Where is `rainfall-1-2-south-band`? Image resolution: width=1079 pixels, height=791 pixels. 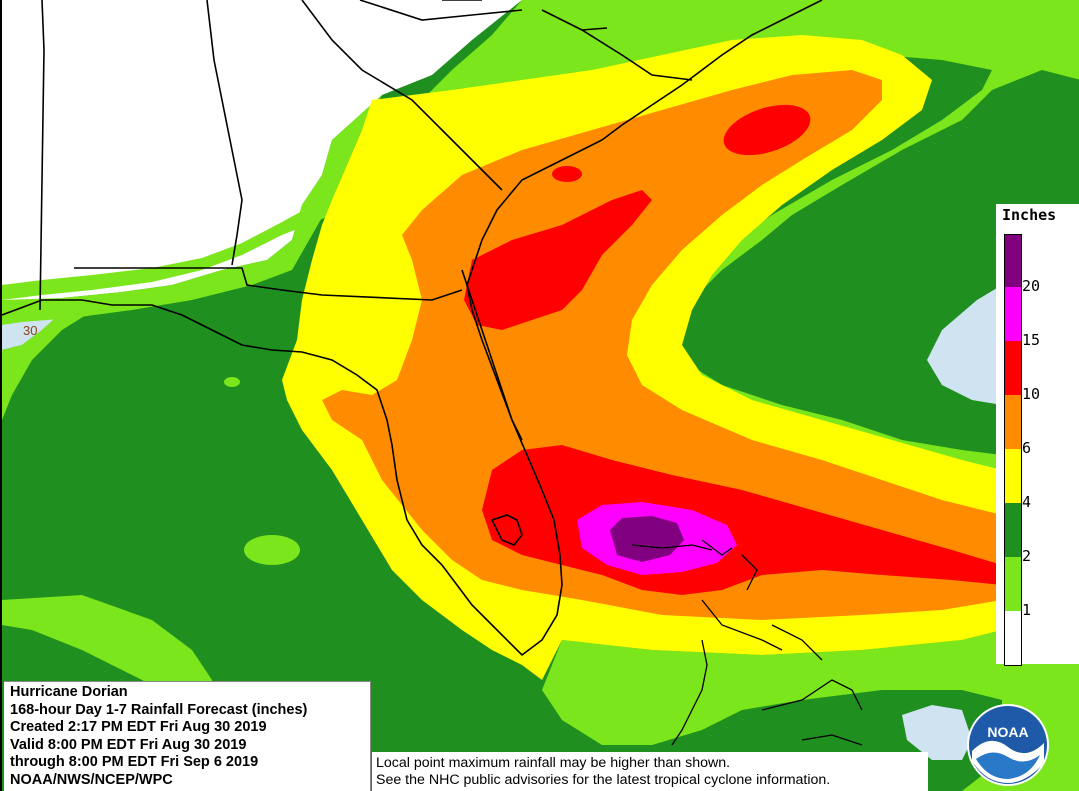 rainfall-1-2-south-band is located at coordinates (107, 647).